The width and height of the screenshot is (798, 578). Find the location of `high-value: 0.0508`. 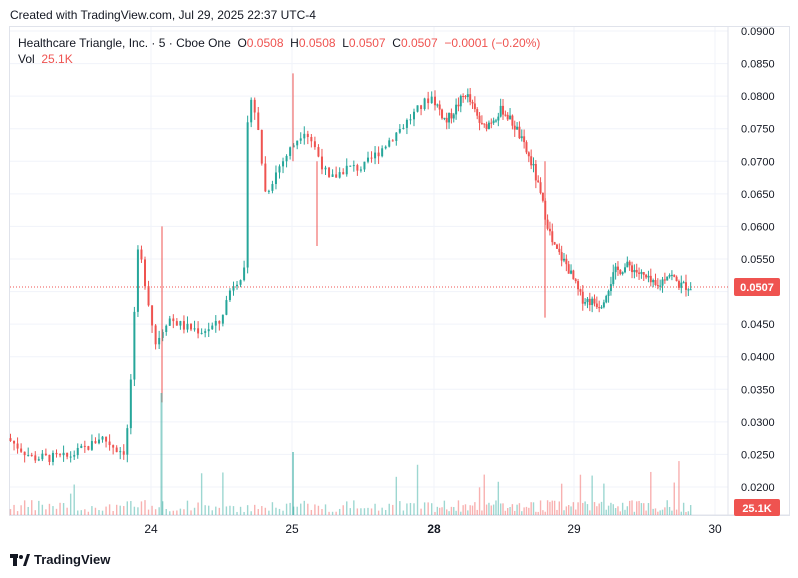

high-value: 0.0508 is located at coordinates (317, 43).